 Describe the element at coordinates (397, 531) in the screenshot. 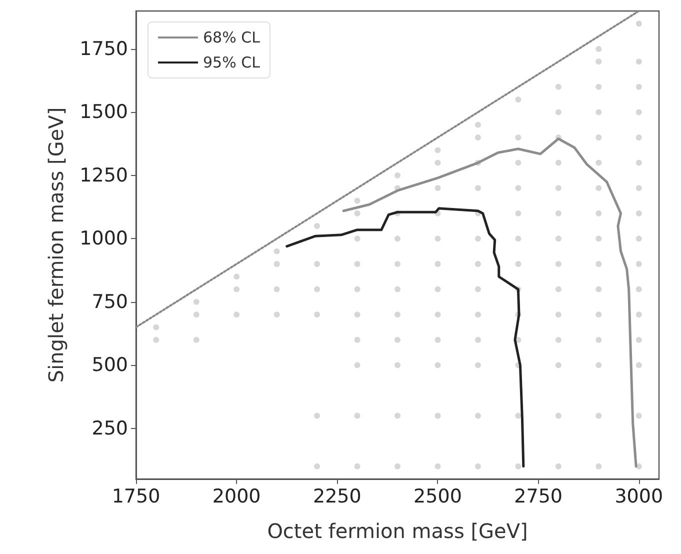

I see `x-axis-title: Octet fermion mass [GeV]` at that location.